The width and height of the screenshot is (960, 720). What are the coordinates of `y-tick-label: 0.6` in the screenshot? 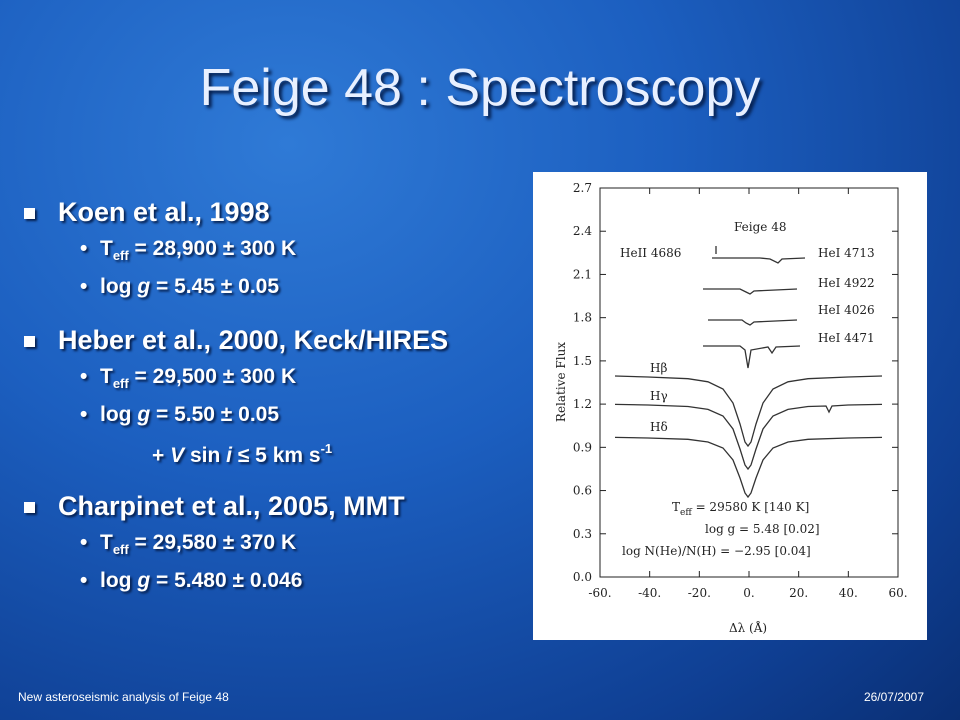 It's located at (582, 491).